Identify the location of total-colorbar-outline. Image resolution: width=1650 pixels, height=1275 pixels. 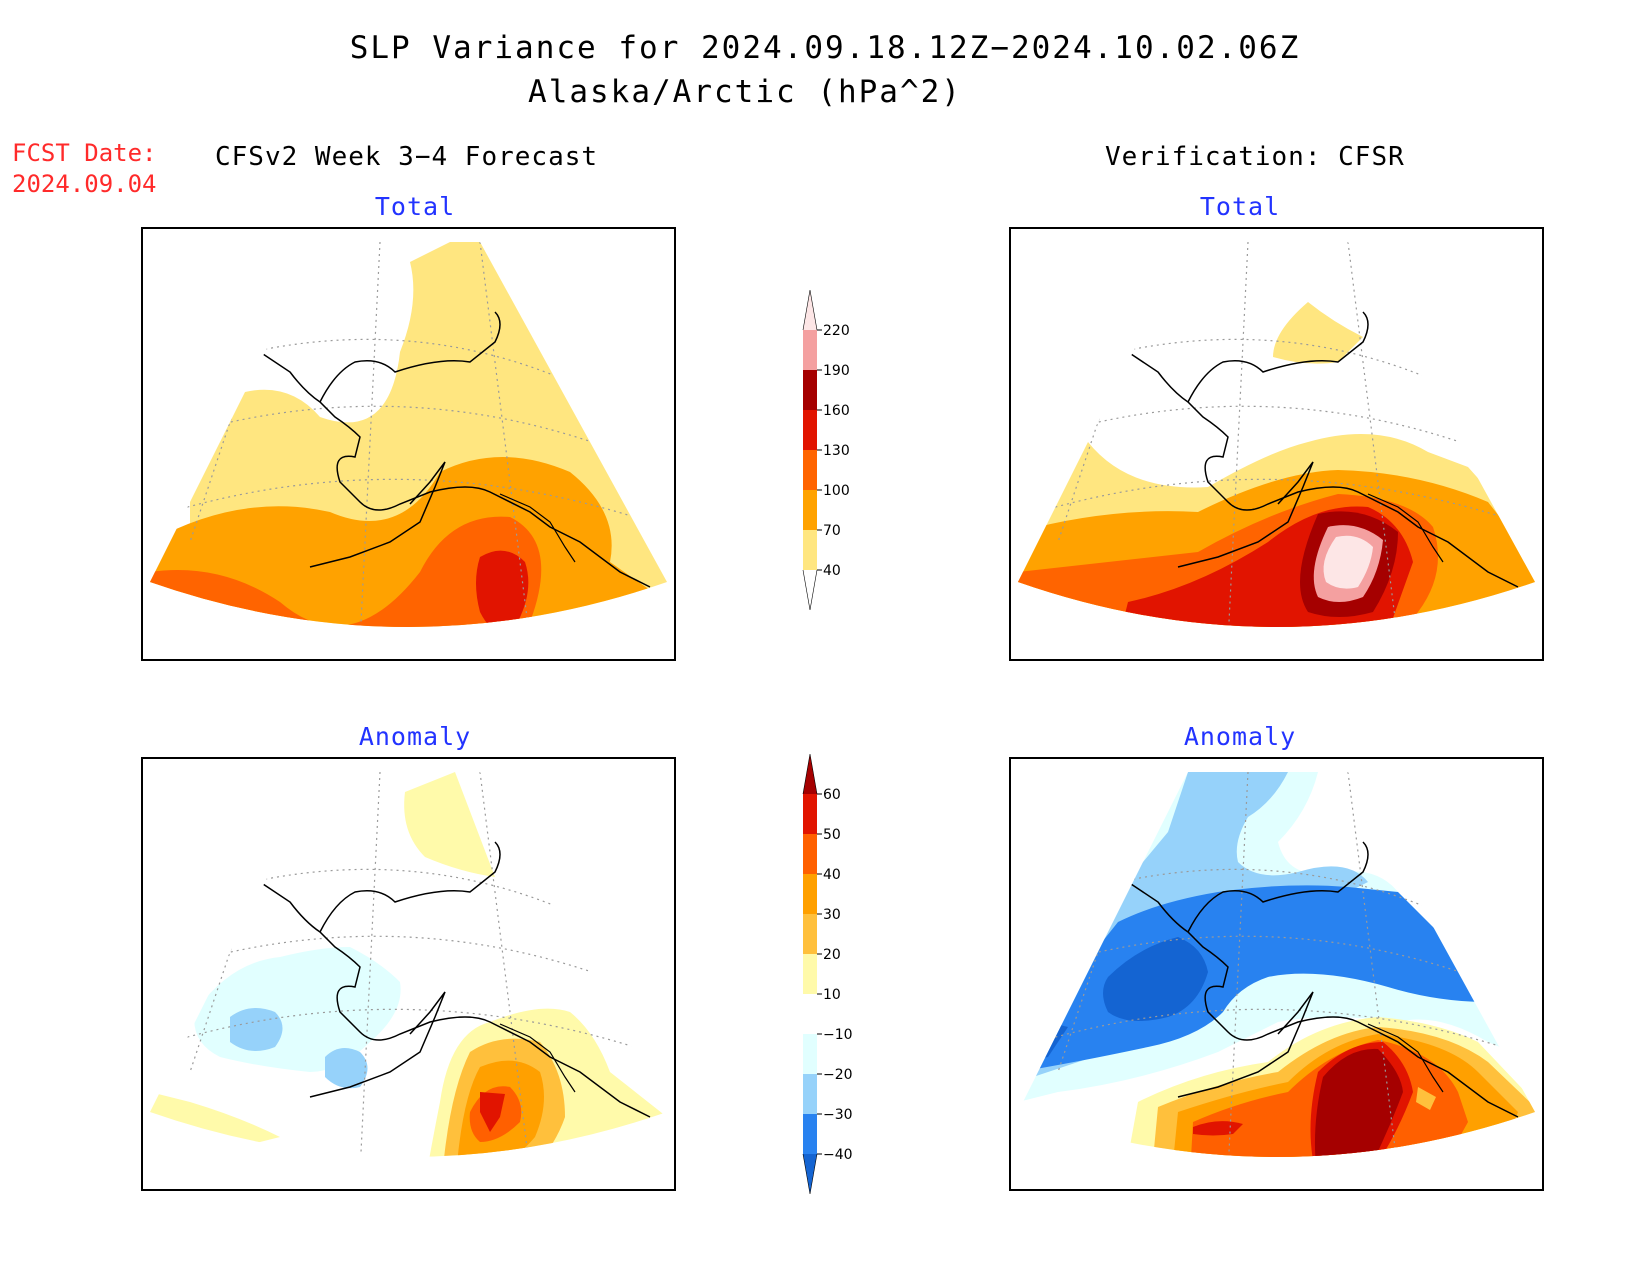
(810, 450).